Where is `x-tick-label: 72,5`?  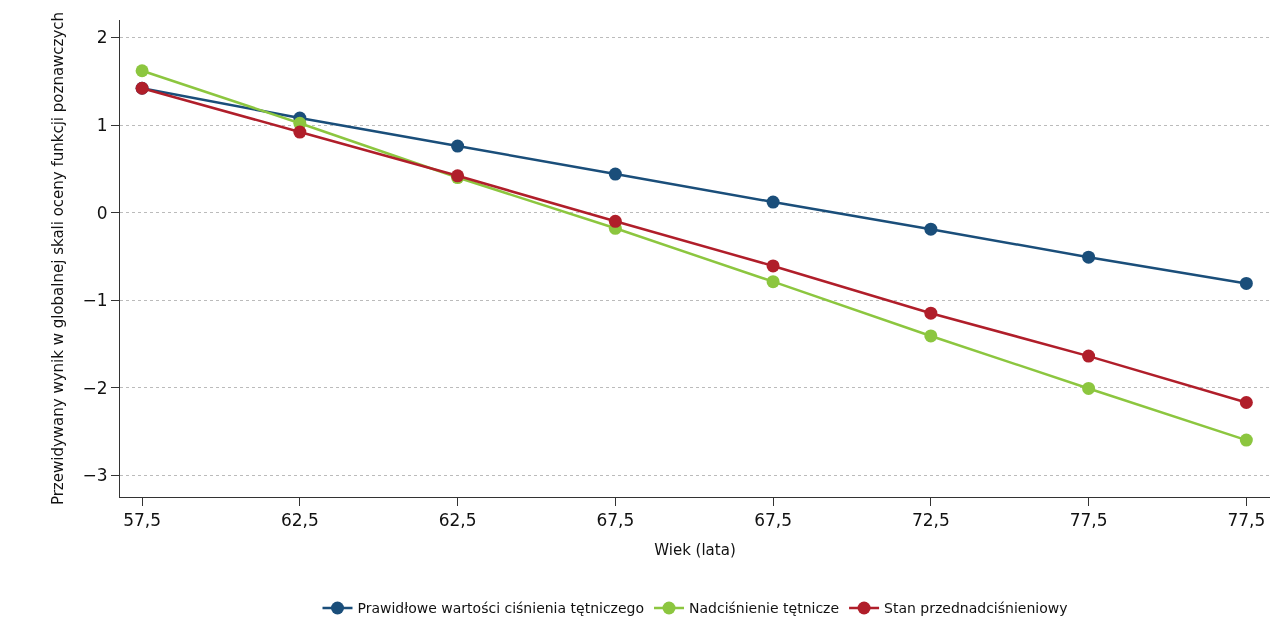 x-tick-label: 72,5 is located at coordinates (930, 520).